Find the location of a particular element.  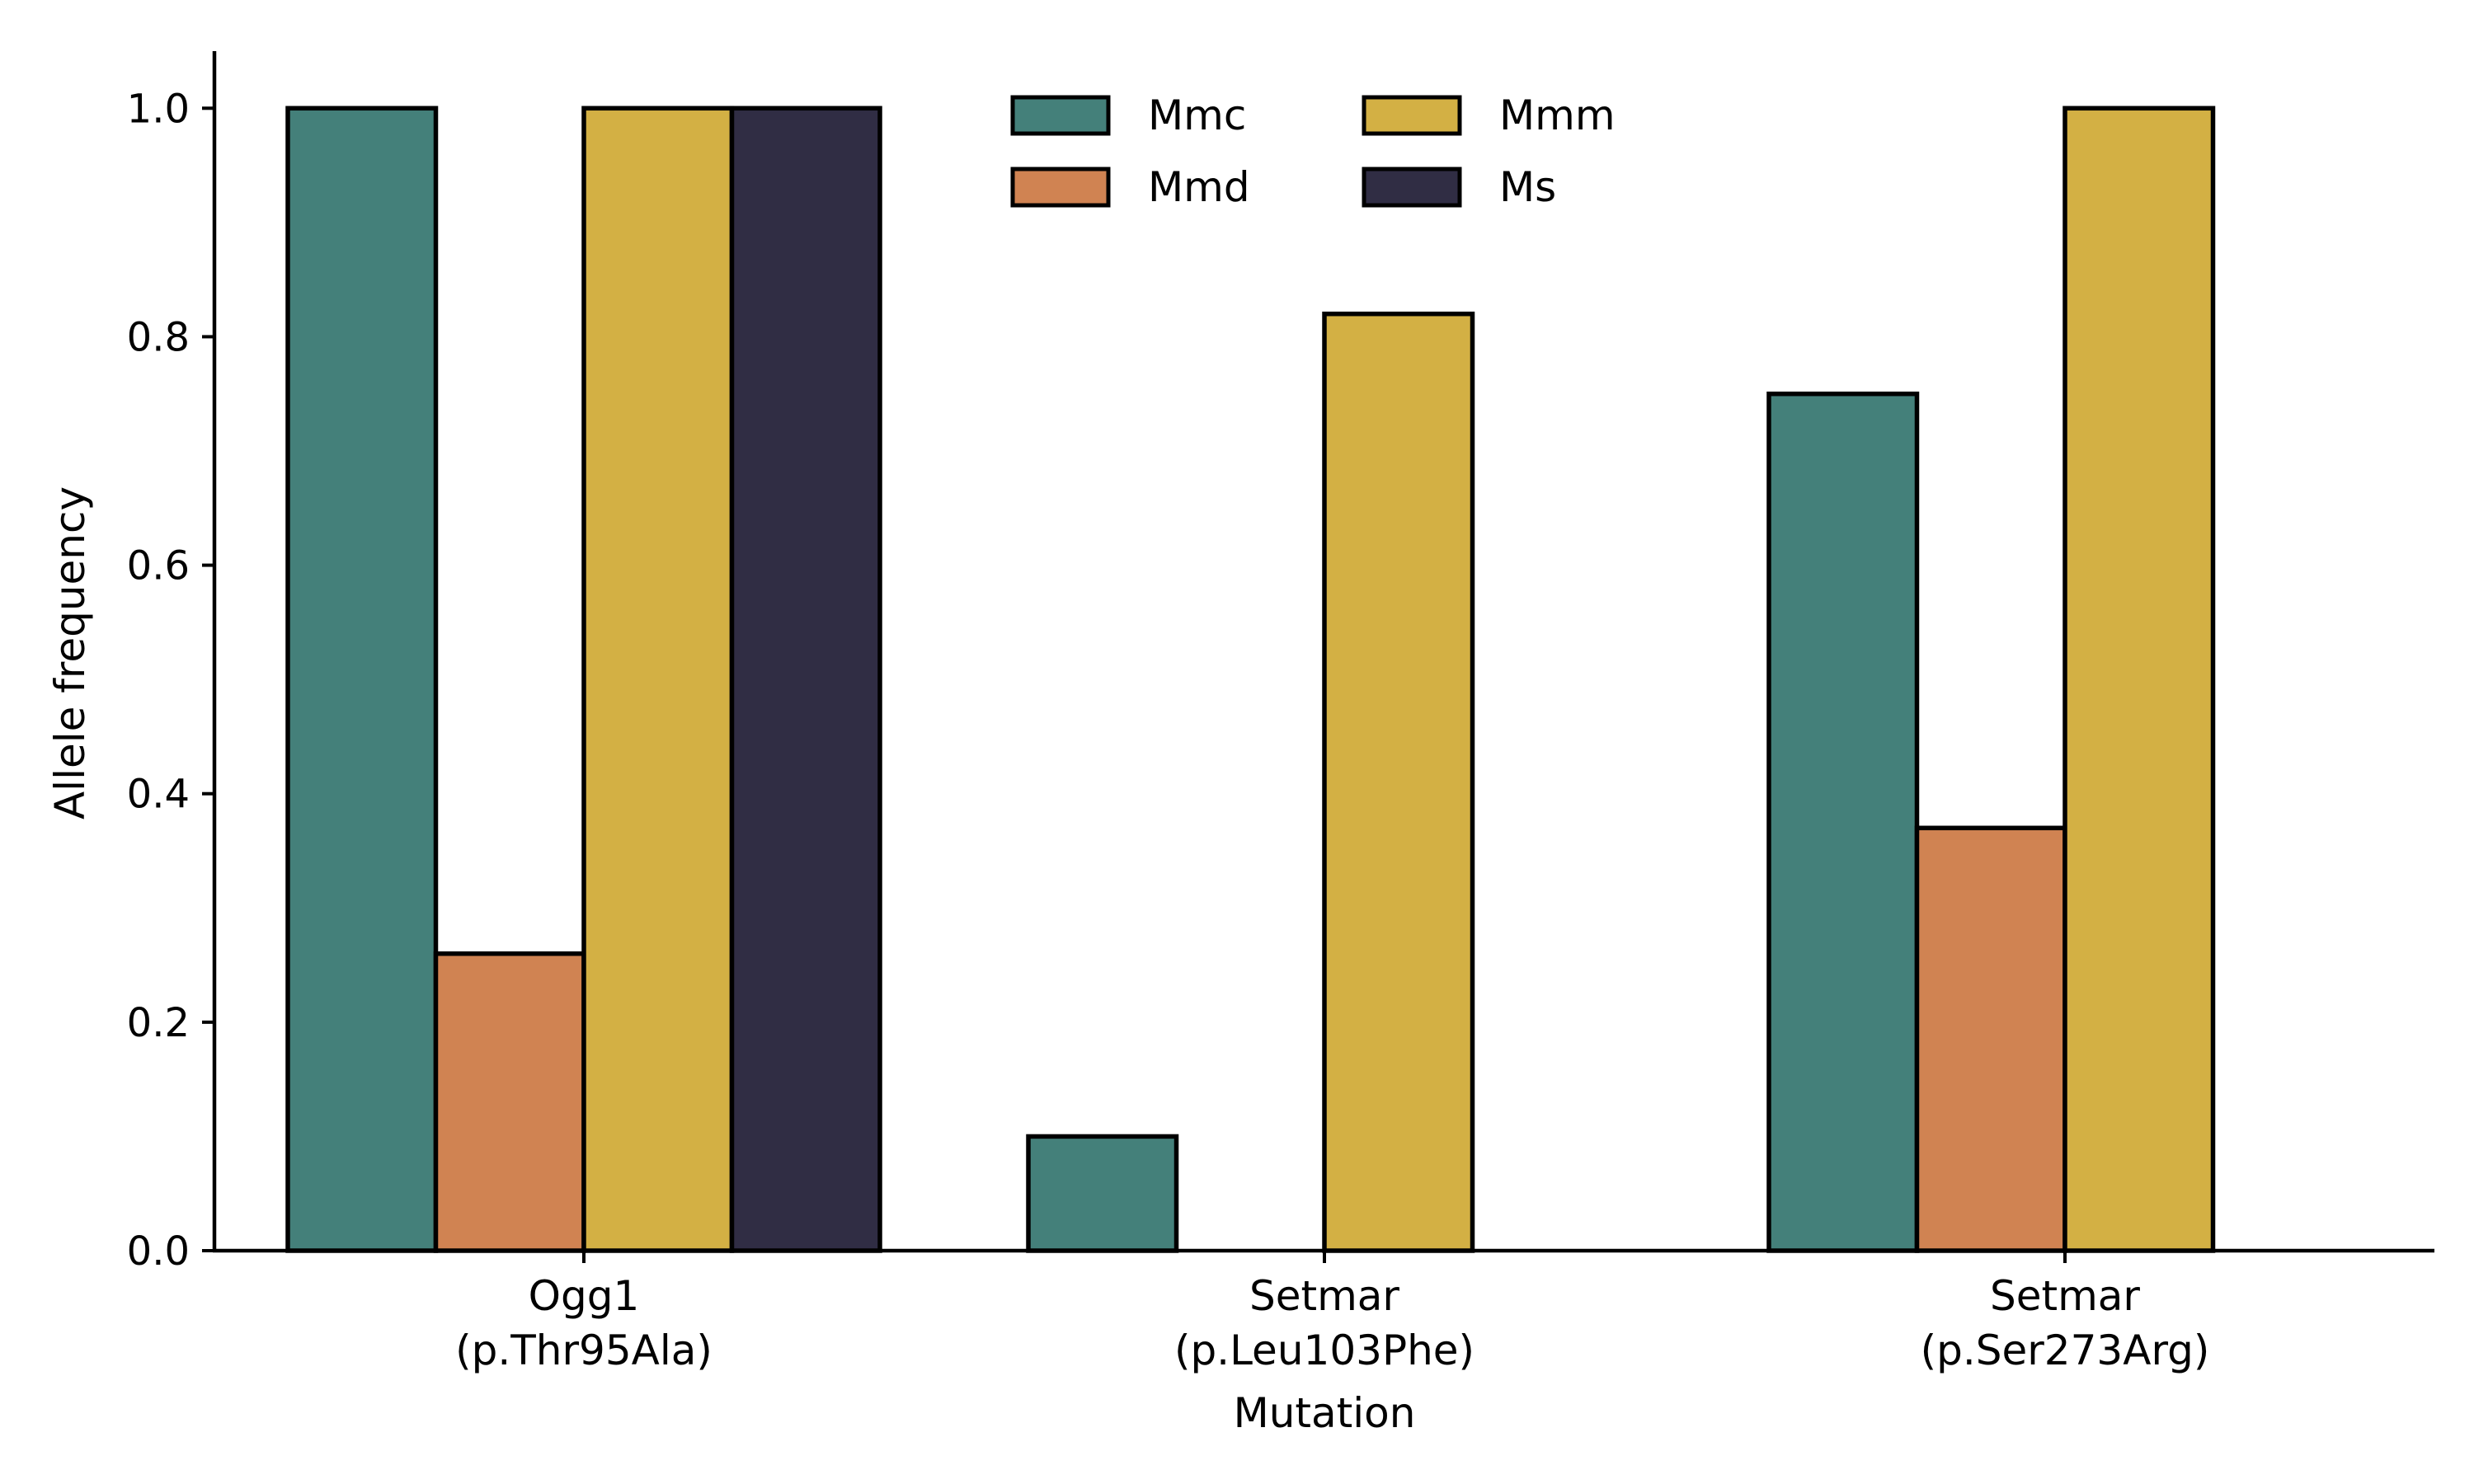

x-tick-label-line2: (p.Ser273Arg) is located at coordinates (2065, 1350).